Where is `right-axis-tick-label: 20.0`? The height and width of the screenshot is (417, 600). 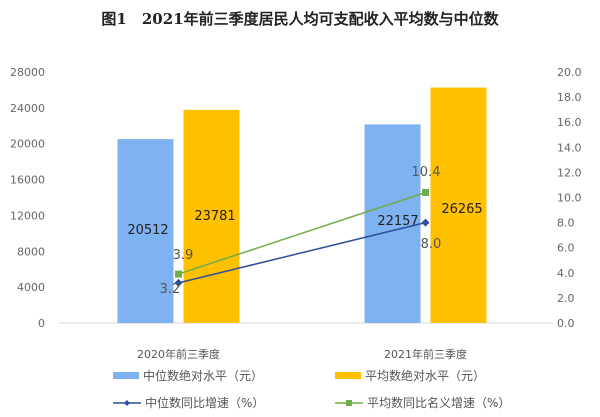 right-axis-tick-label: 20.0 is located at coordinates (569, 72).